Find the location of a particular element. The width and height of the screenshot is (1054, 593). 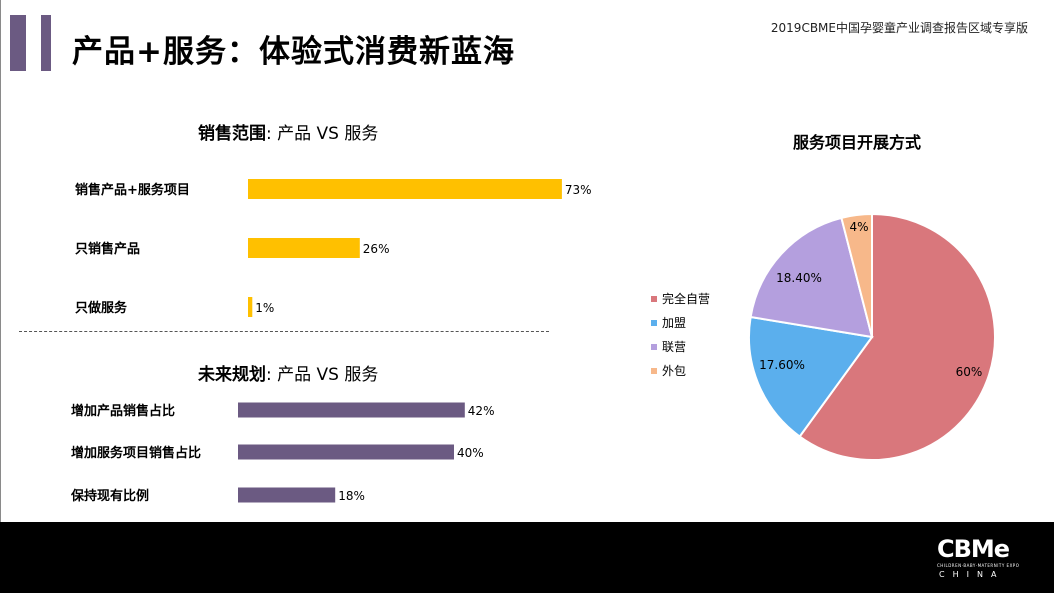

legend-label: 加盟 is located at coordinates (674, 323).